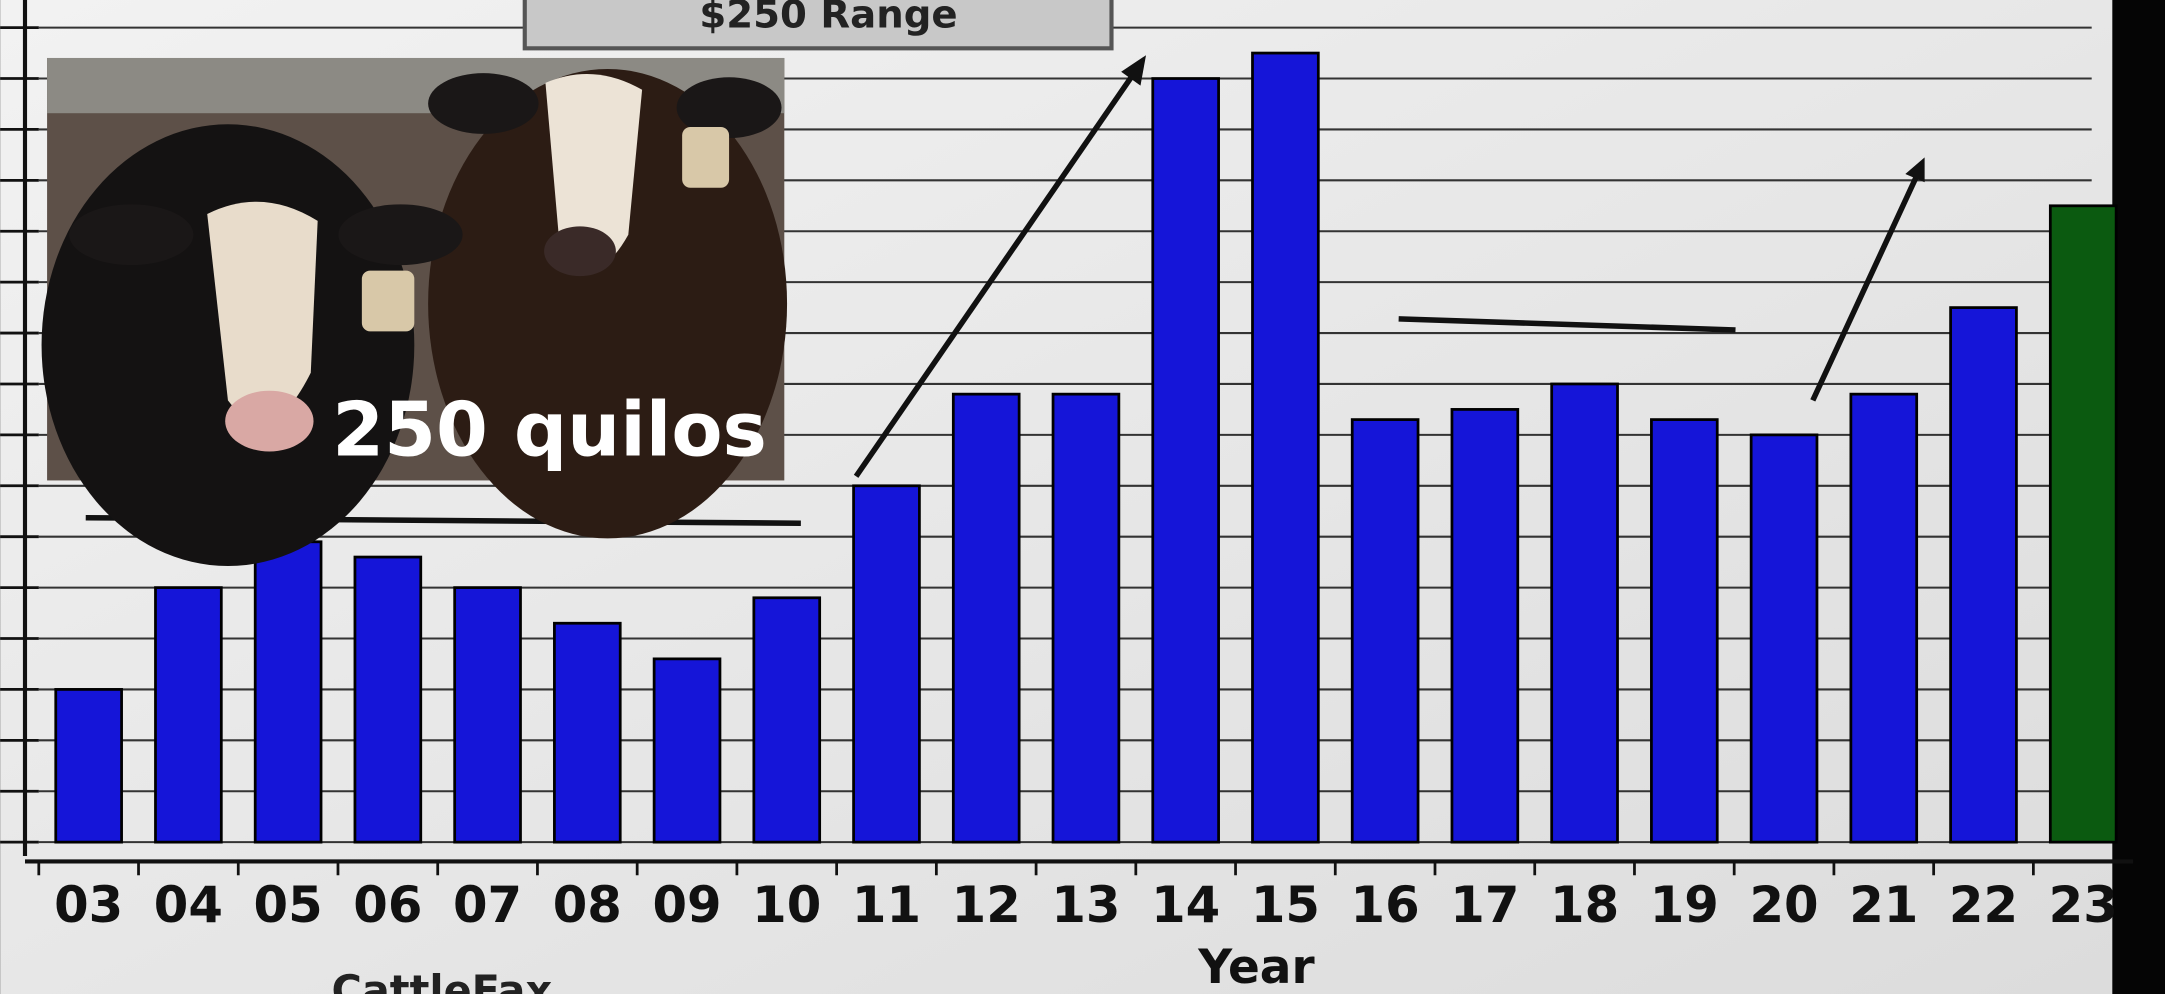 This screenshot has width=2165, height=994. What do you see at coordinates (188, 905) in the screenshot?
I see `x-tick-label: 04` at bounding box center [188, 905].